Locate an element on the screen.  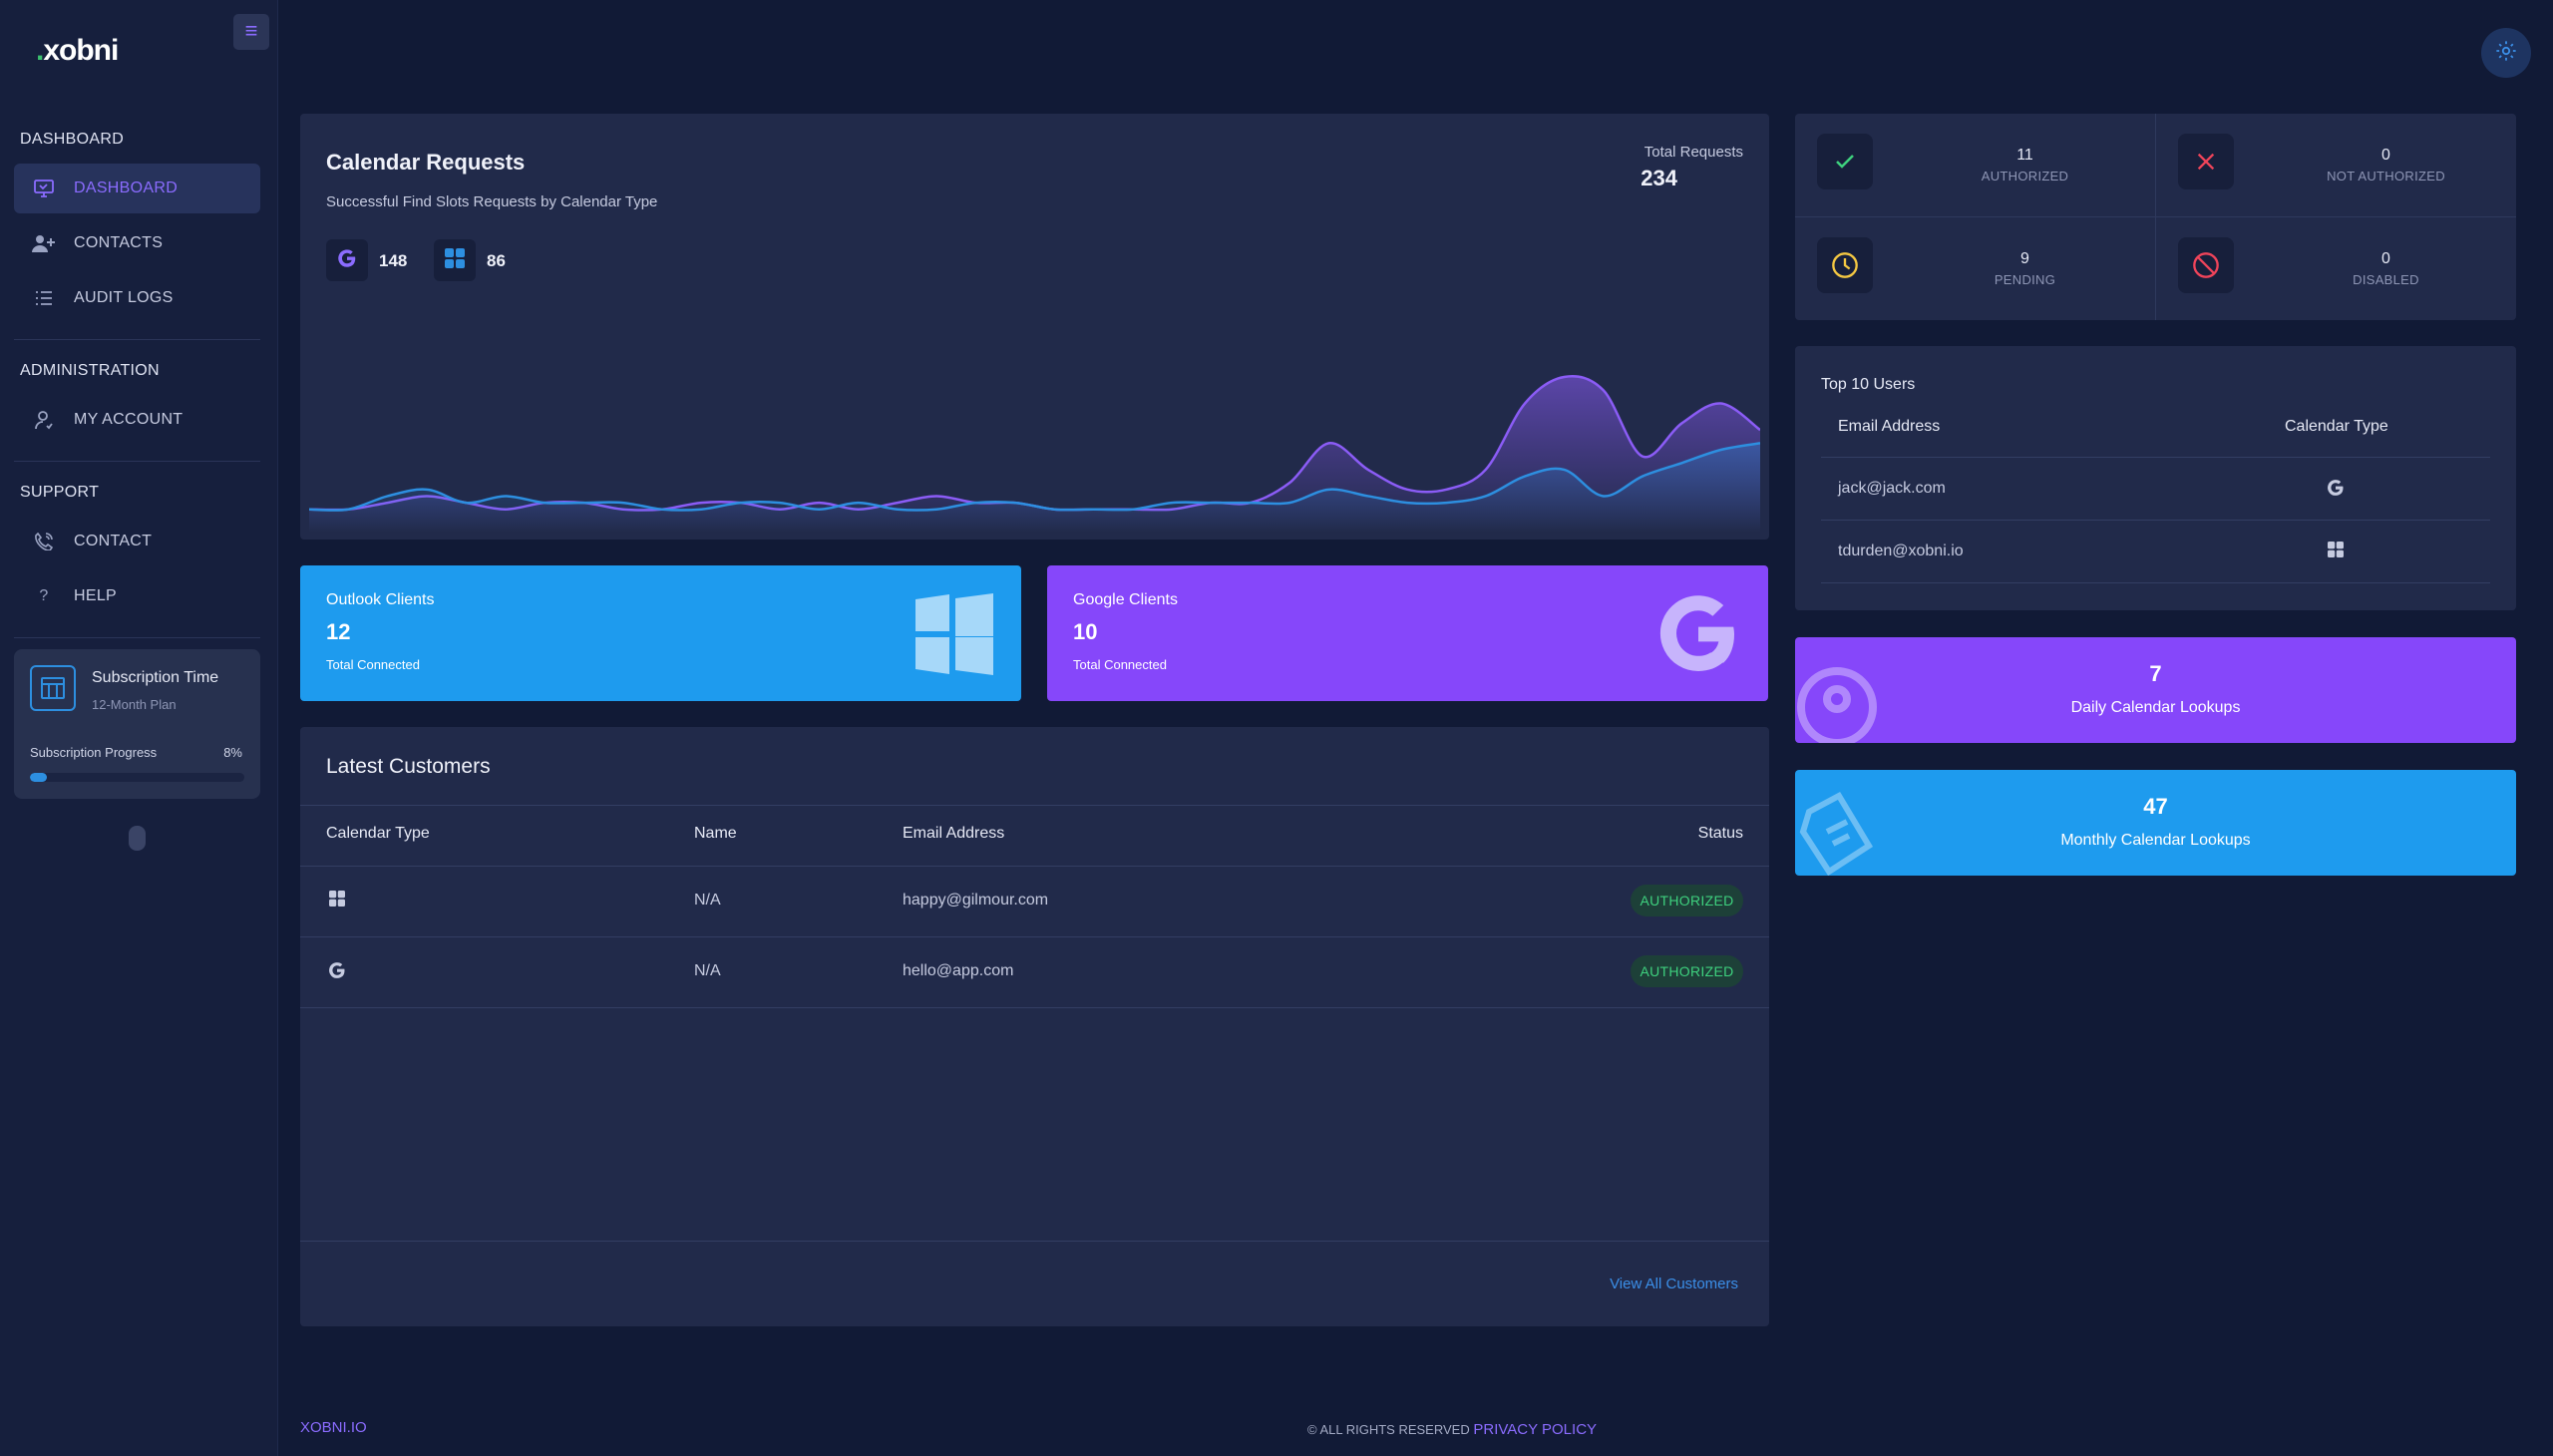
customer-email: hello@app.com is located at coordinates (959, 970).